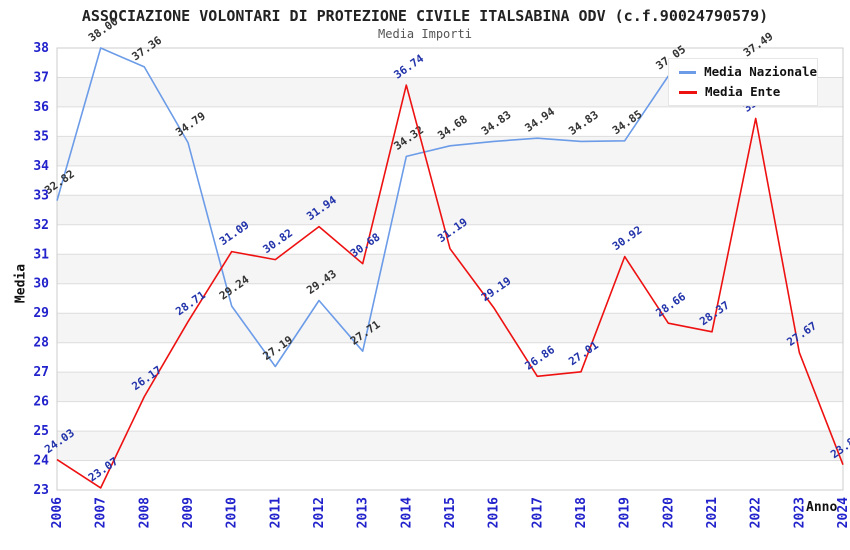  Describe the element at coordinates (494, 512) in the screenshot. I see `x-tick-label: 2016` at that location.